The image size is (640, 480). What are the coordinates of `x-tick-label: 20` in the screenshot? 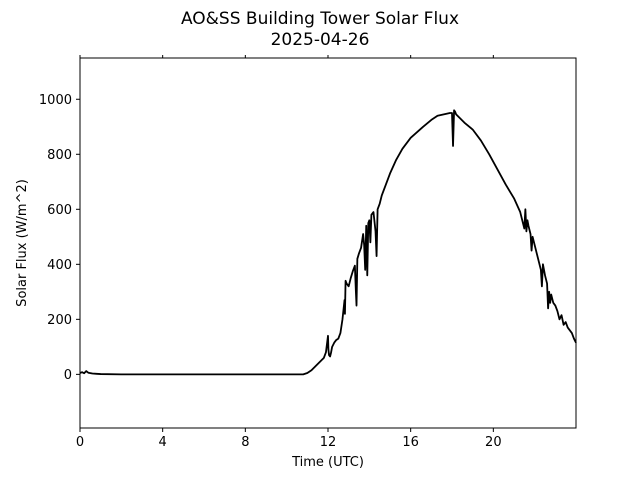 It's located at (493, 442).